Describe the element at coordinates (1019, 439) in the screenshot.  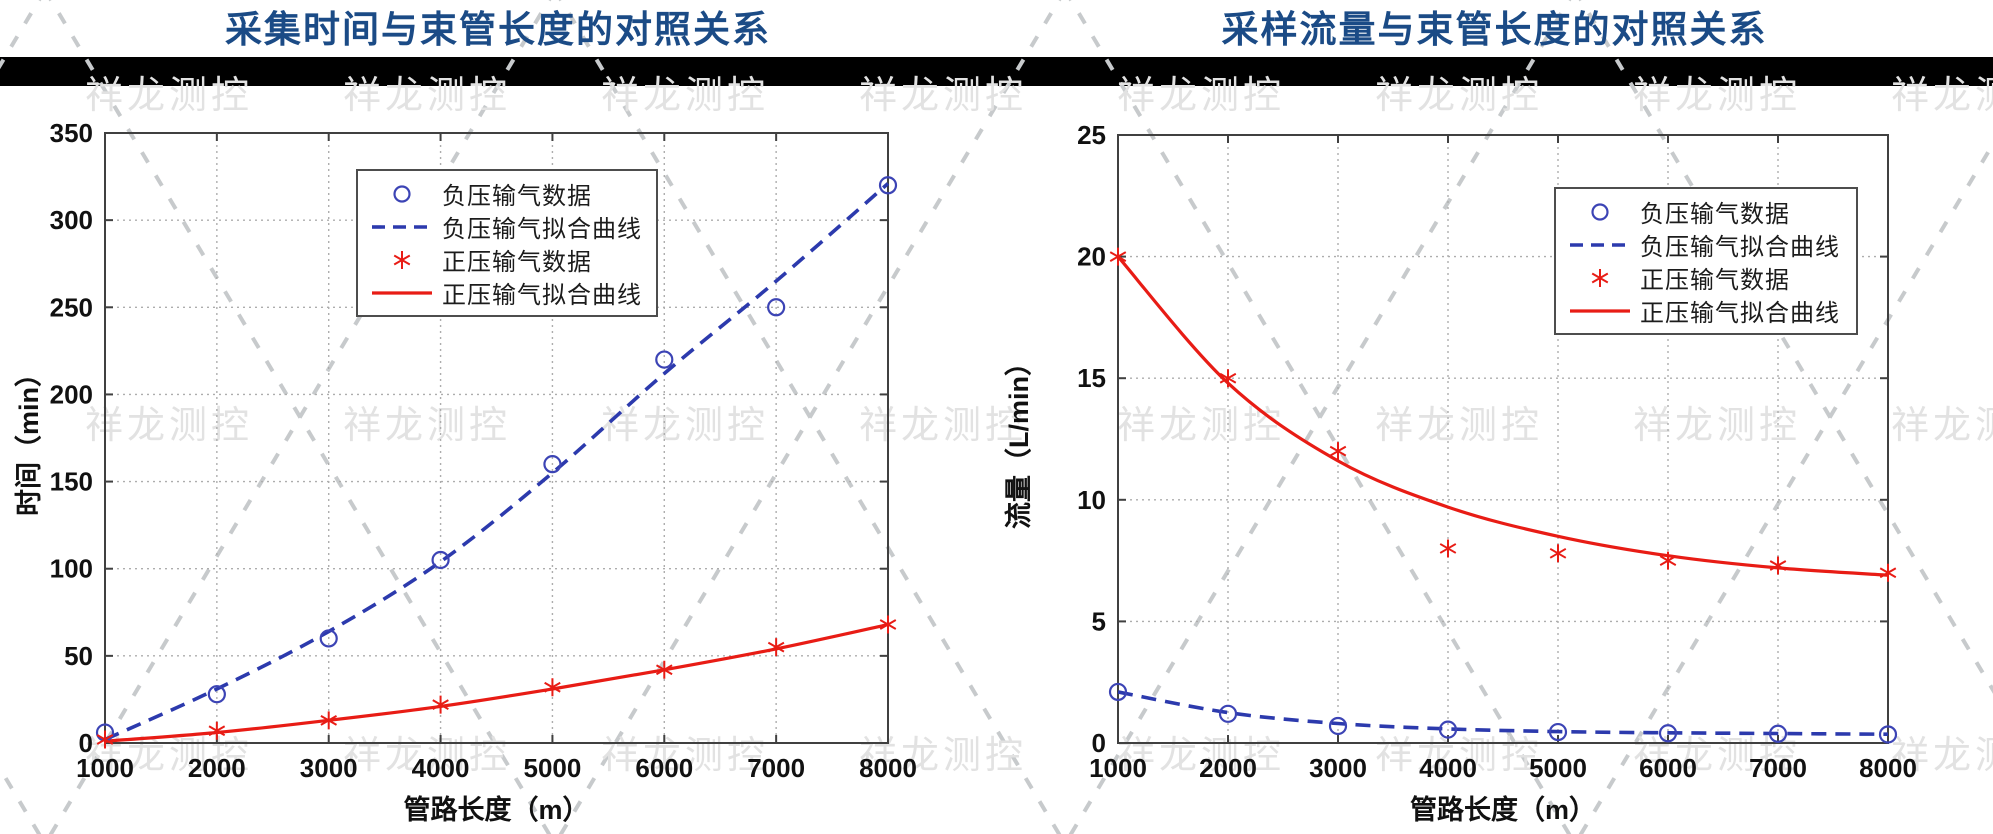
I see `y-axis-label: 流量（L/min）` at that location.